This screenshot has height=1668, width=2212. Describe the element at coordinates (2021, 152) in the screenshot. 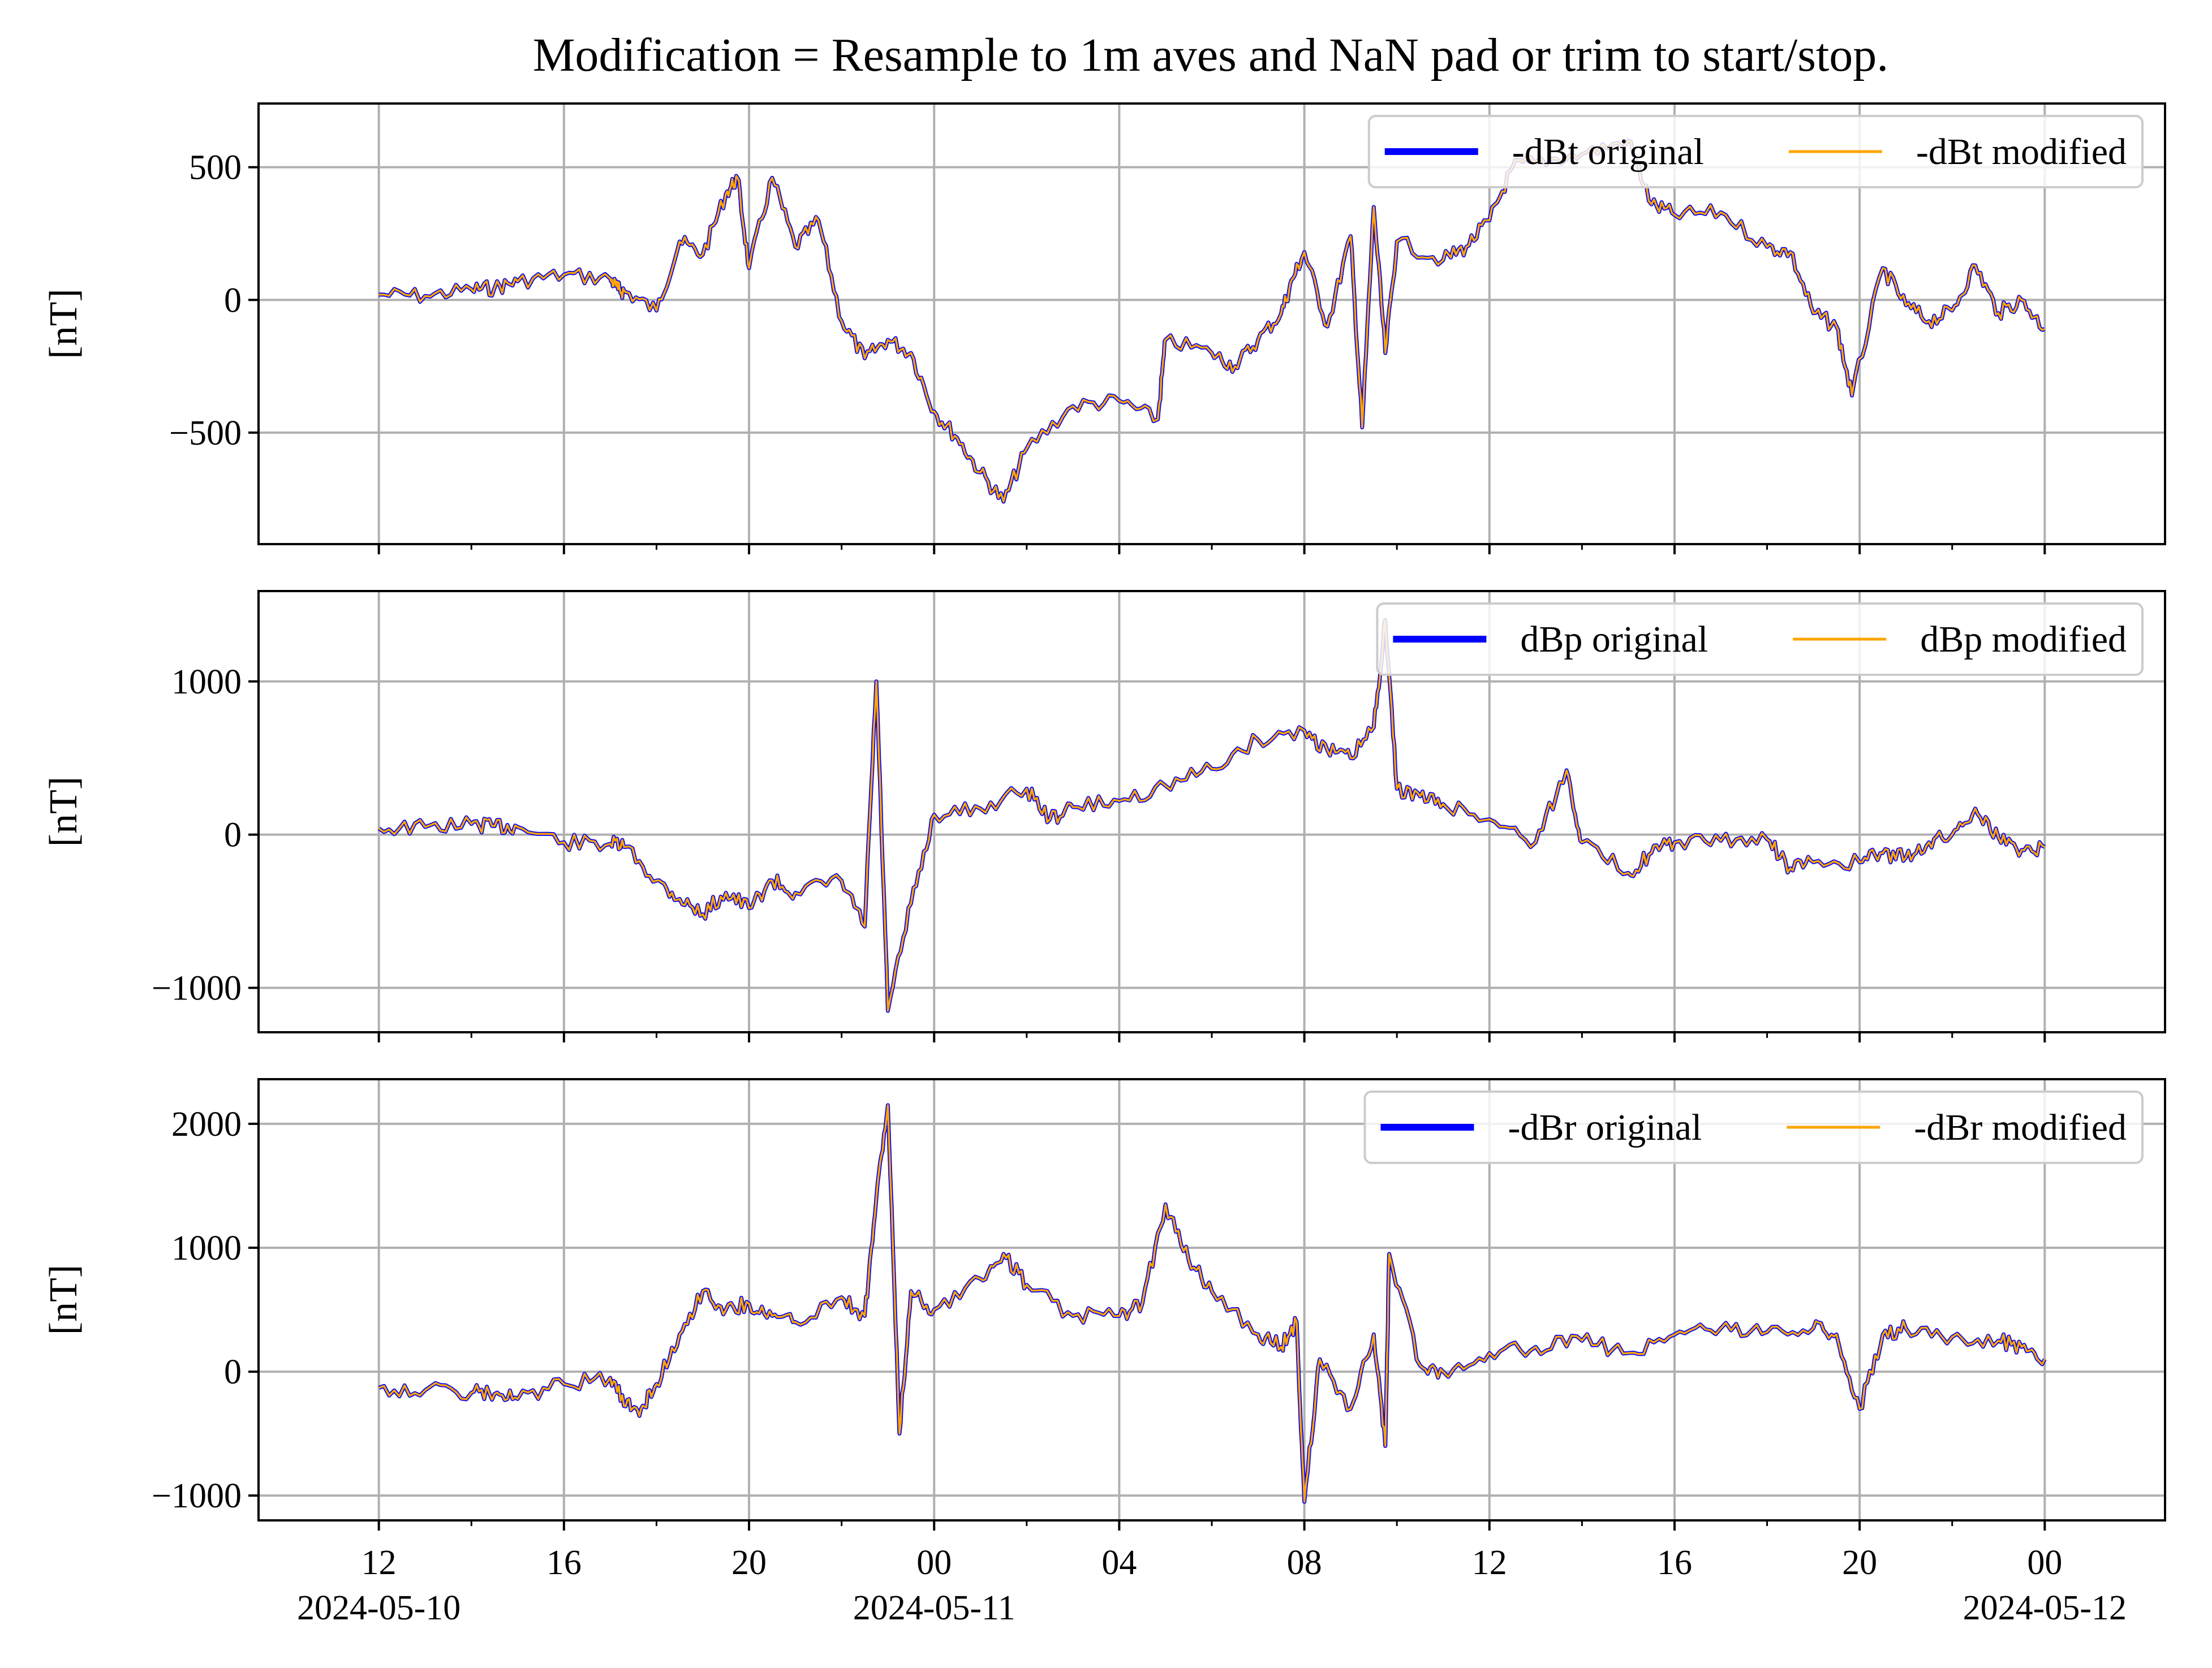

I see `legend-label: -dBt modified` at that location.